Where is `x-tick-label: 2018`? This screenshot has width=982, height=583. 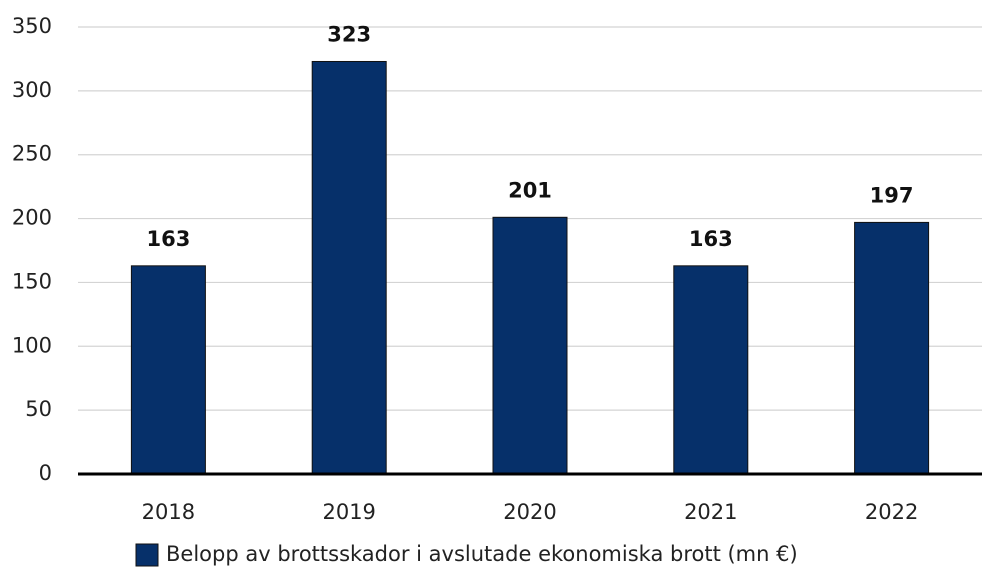 x-tick-label: 2018 is located at coordinates (168, 512).